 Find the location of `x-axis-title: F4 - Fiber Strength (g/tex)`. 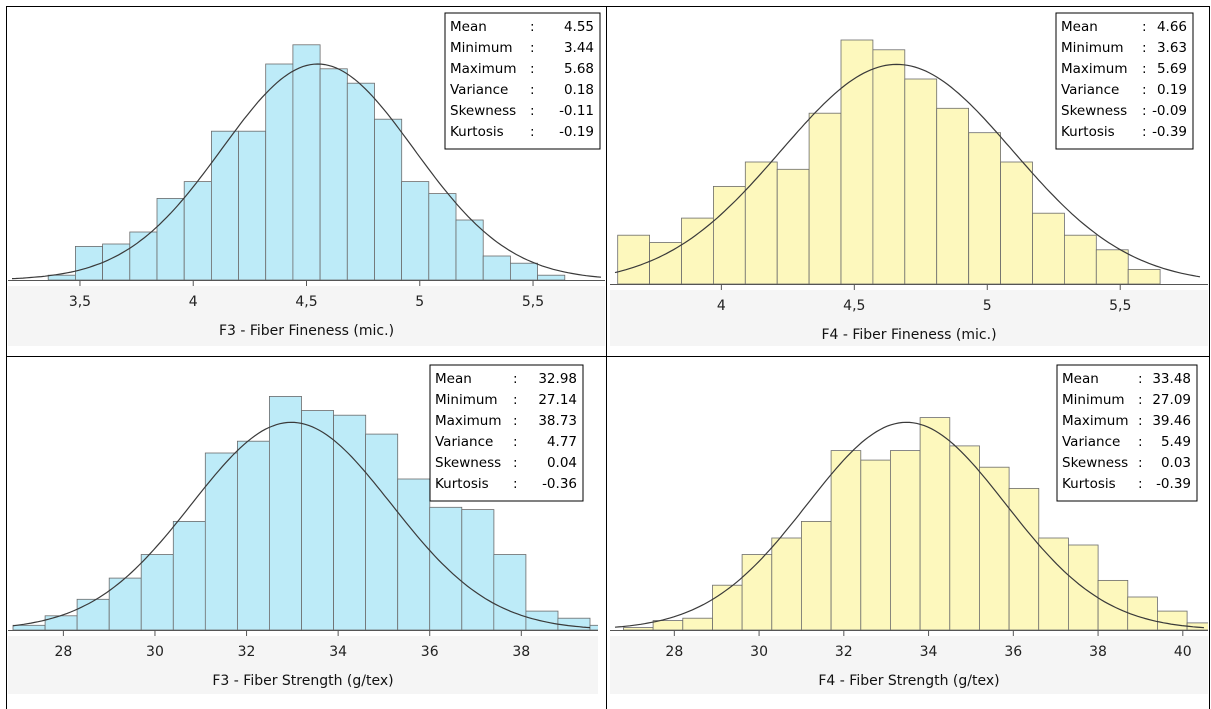

x-axis-title: F4 - Fiber Strength (g/tex) is located at coordinates (908, 681).